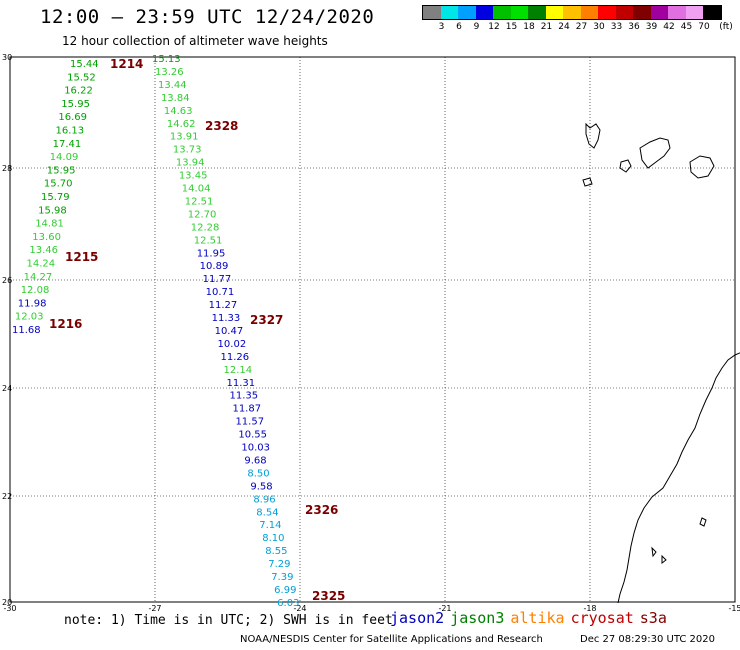 This screenshot has width=740, height=650. Describe the element at coordinates (655, 153) in the screenshot. I see `island-tenerife` at that location.